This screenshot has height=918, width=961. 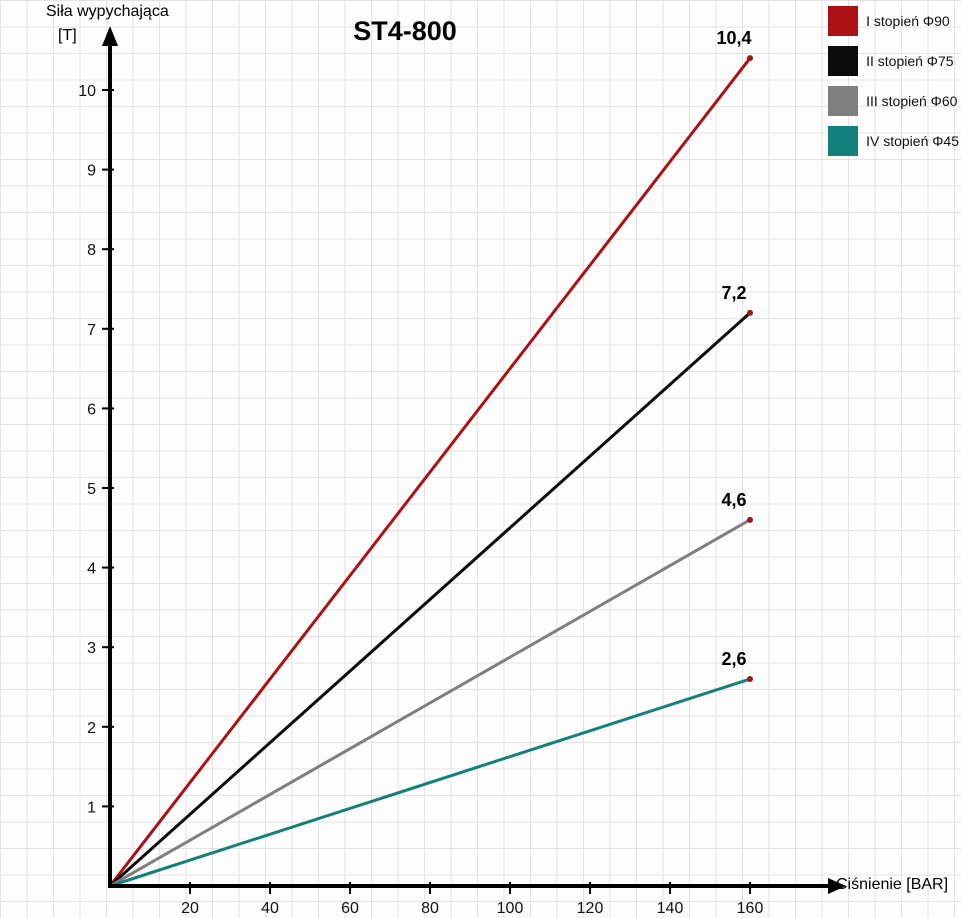 I want to click on legend-label: I stopień Φ90, so click(x=908, y=21).